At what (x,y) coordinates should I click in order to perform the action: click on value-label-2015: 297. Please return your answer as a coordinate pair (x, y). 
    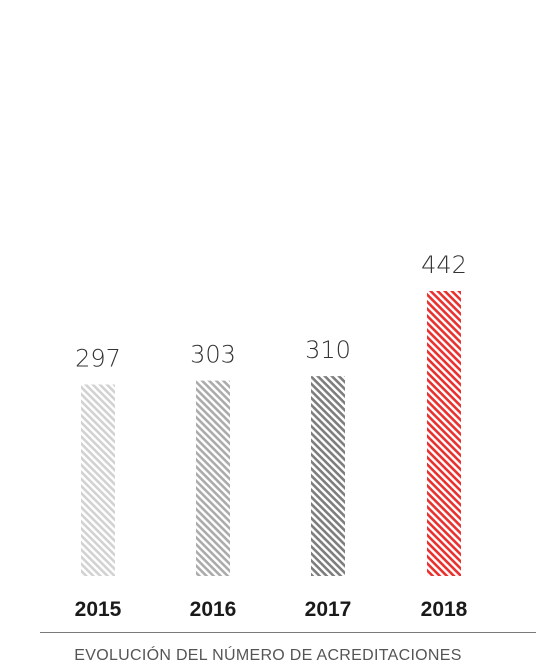
    Looking at the image, I should click on (98, 358).